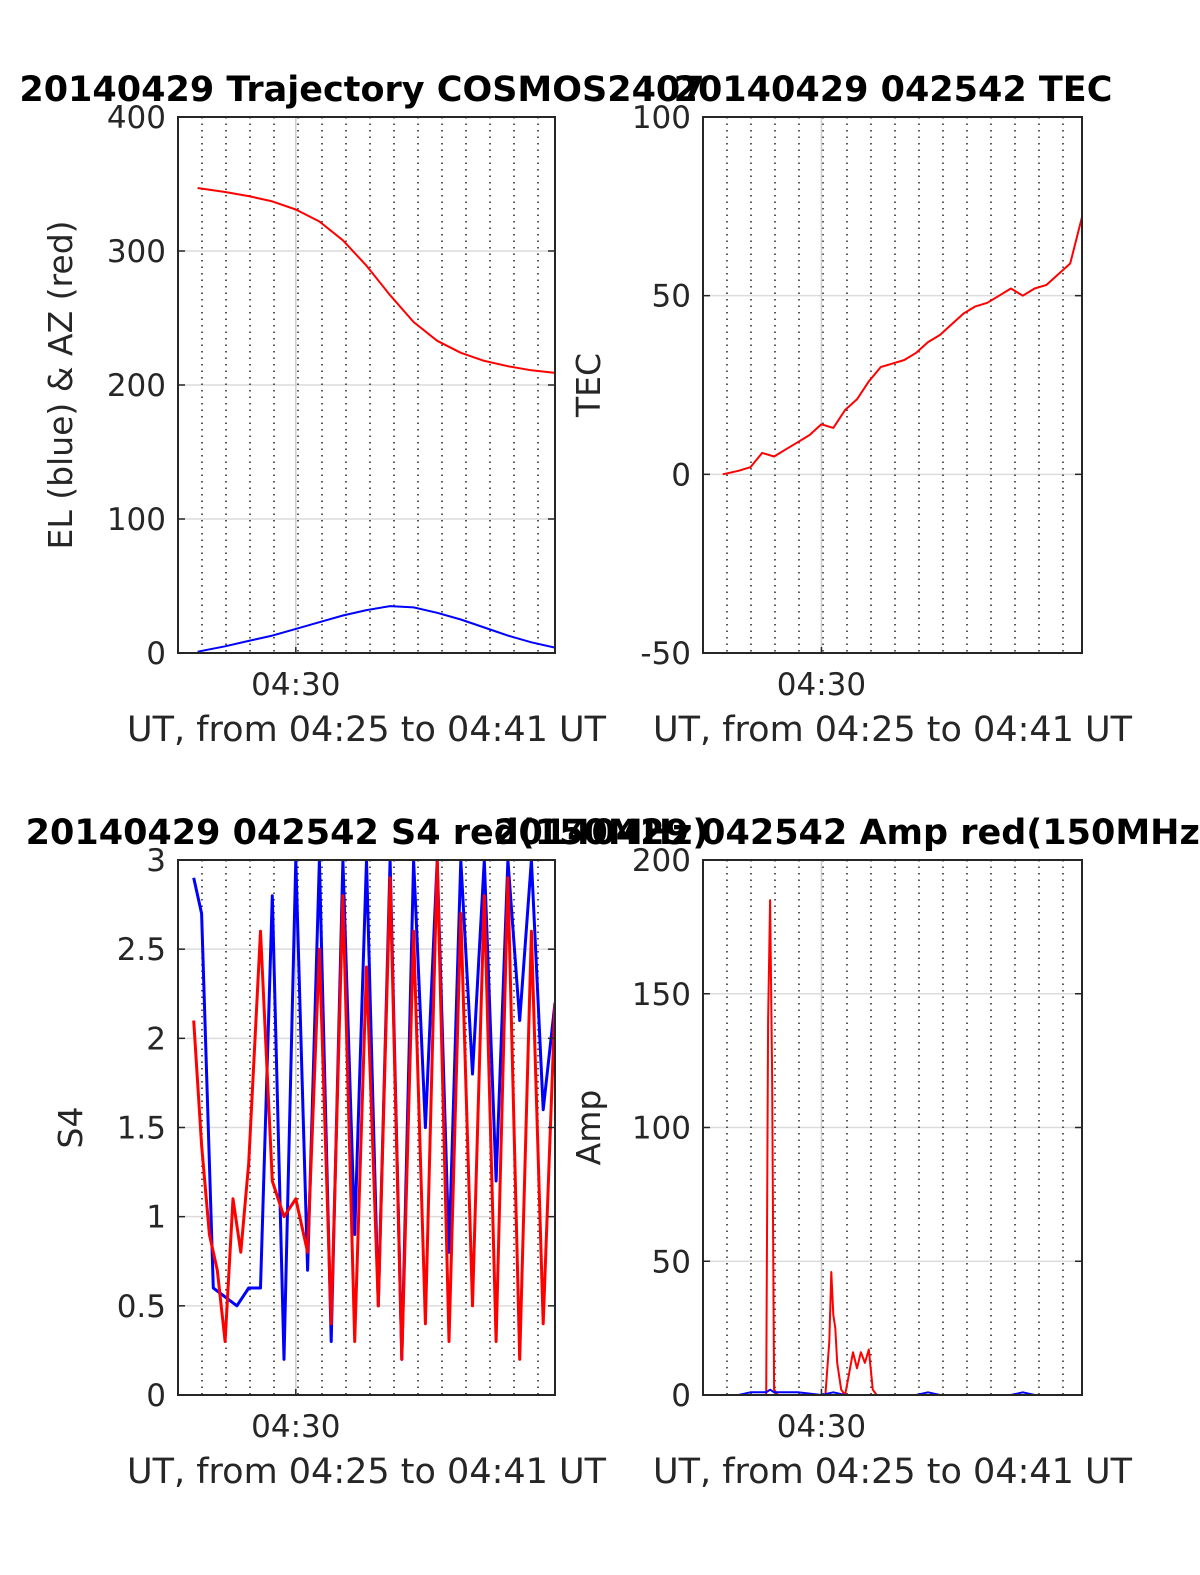 This screenshot has height=1575, width=1200. Describe the element at coordinates (156, 1039) in the screenshot. I see `y-tick-label: 2` at that location.